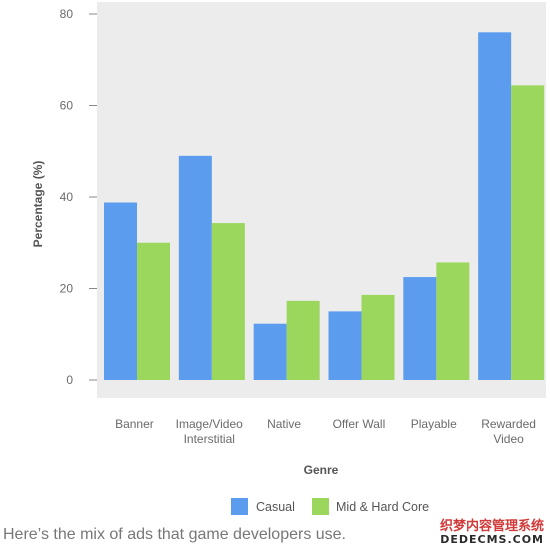 The width and height of the screenshot is (550, 552). I want to click on y-tick-label: 40, so click(67, 197).